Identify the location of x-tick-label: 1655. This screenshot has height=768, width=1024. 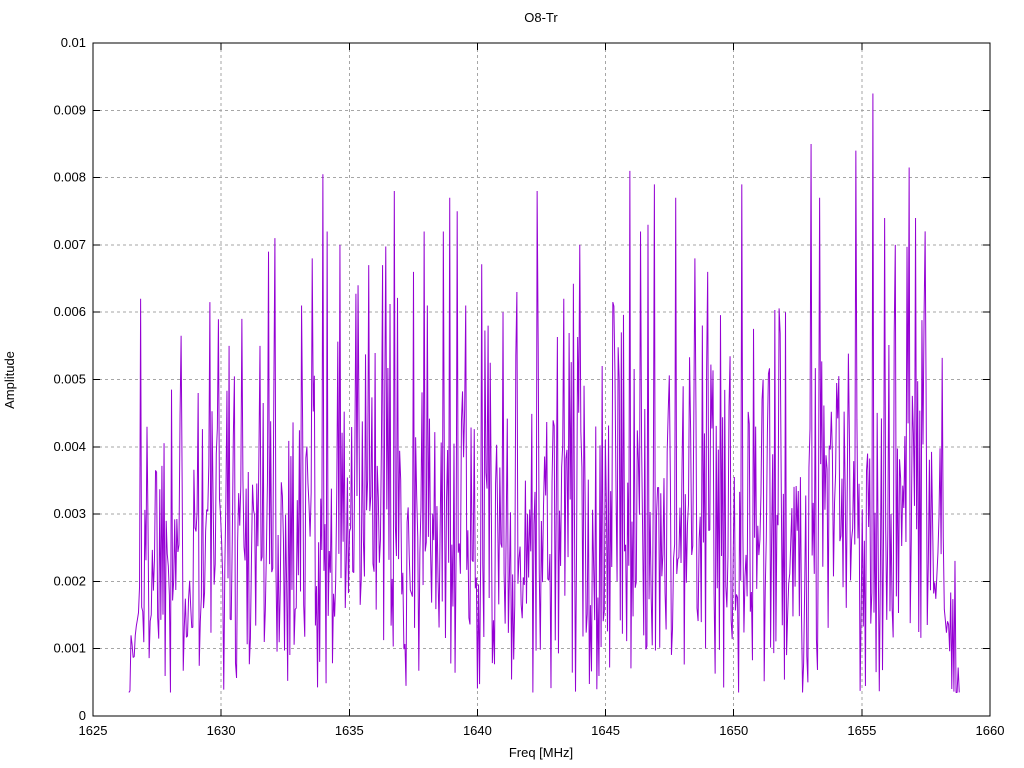
(861, 730).